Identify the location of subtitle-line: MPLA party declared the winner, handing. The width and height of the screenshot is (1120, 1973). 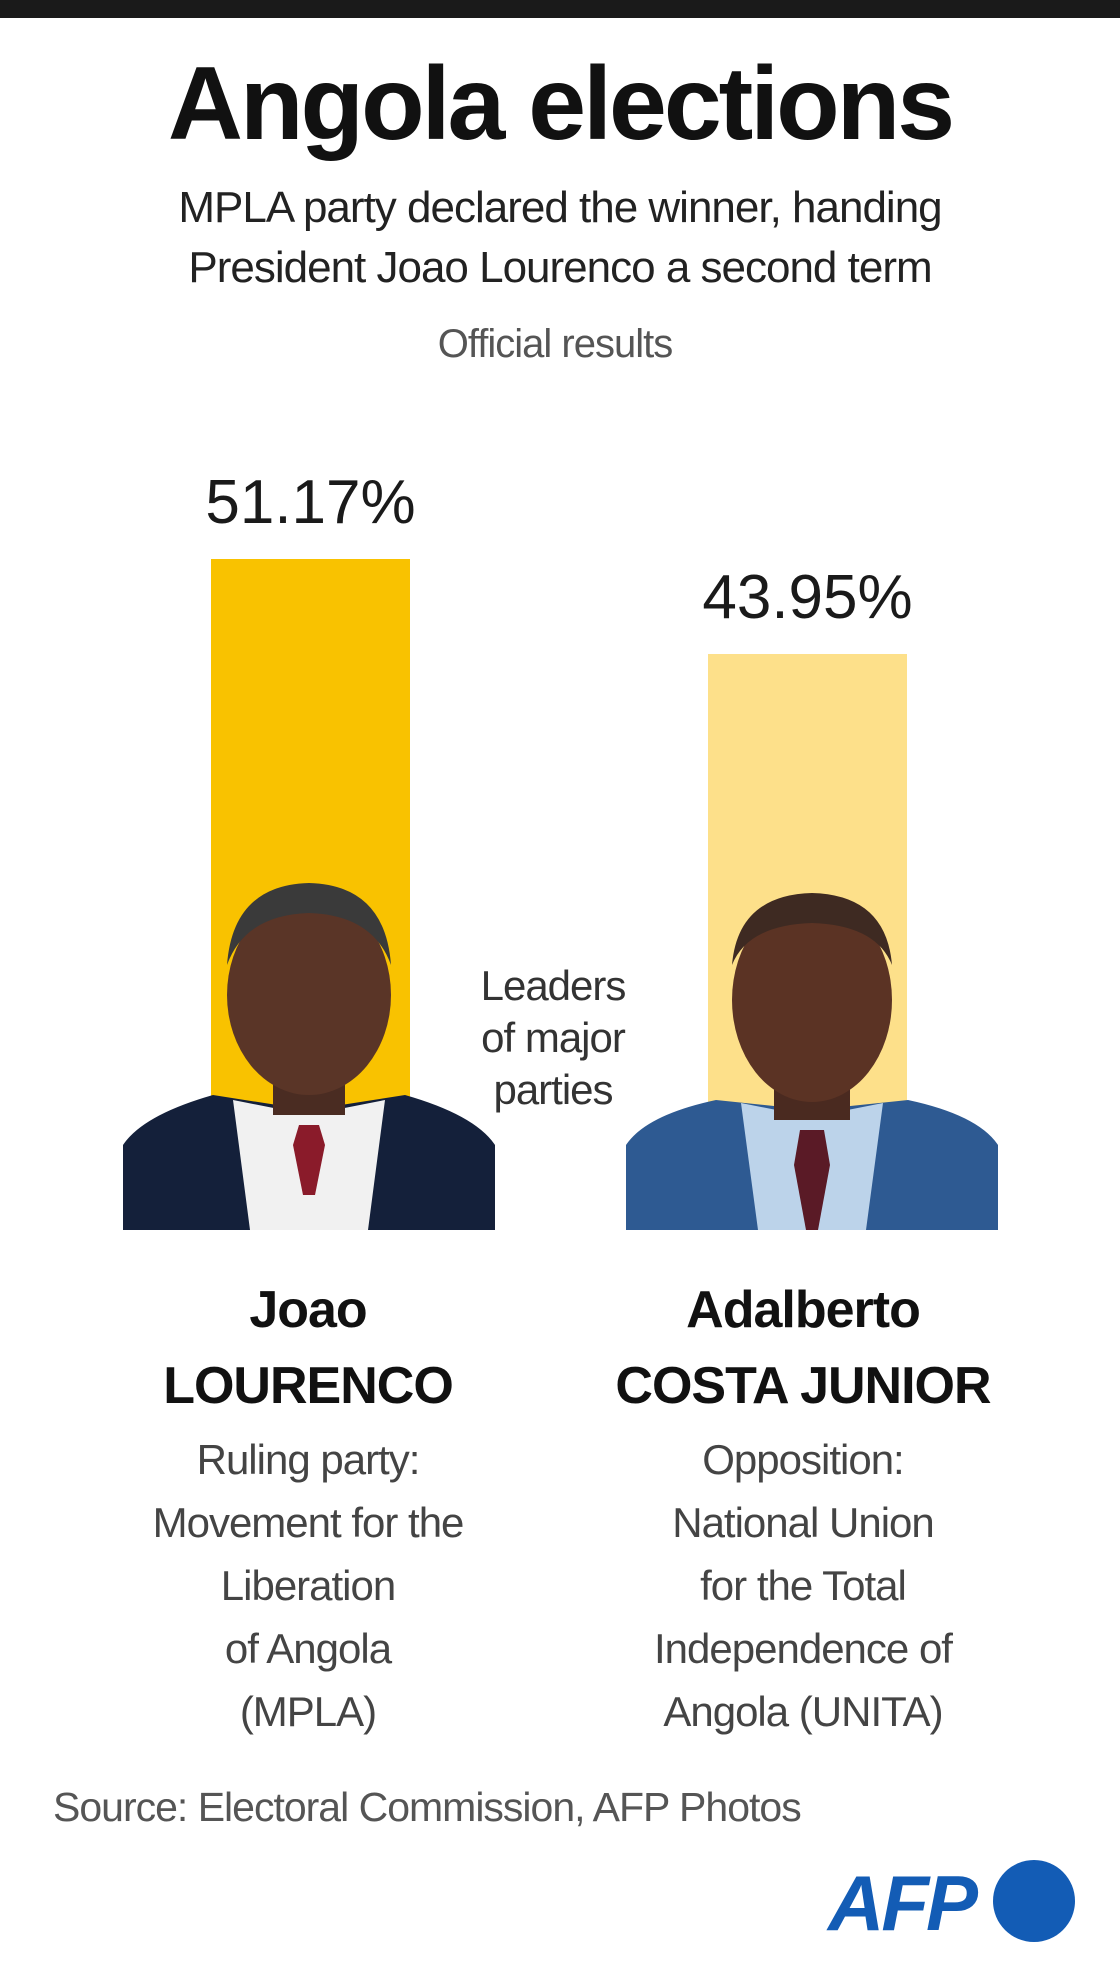
(560, 207).